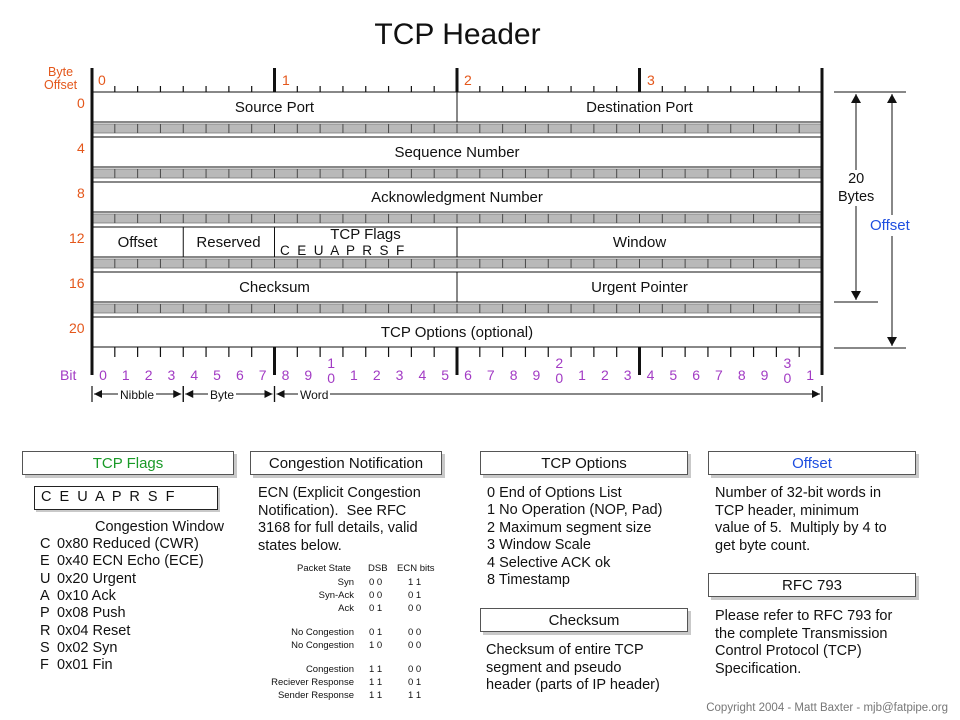  What do you see at coordinates (286, 80) in the screenshot?
I see `byte-index-1: 1` at bounding box center [286, 80].